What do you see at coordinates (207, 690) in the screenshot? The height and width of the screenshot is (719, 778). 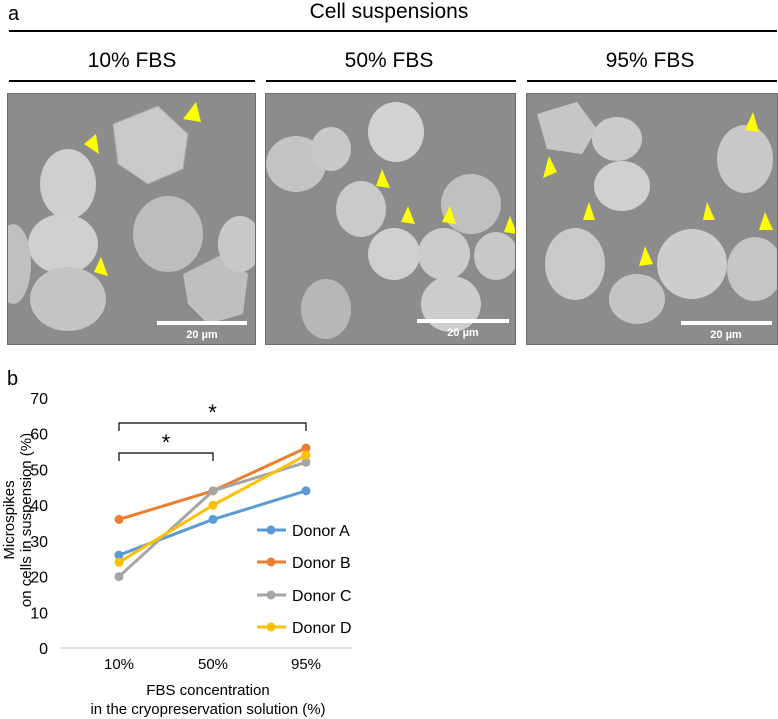 I see `x-axis-title-line1: FBS concentration` at bounding box center [207, 690].